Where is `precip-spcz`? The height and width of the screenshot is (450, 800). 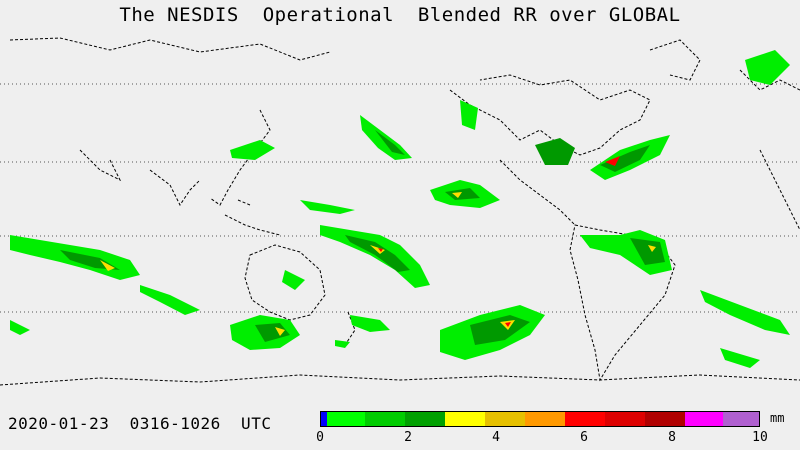 precip-spcz is located at coordinates (375, 256).